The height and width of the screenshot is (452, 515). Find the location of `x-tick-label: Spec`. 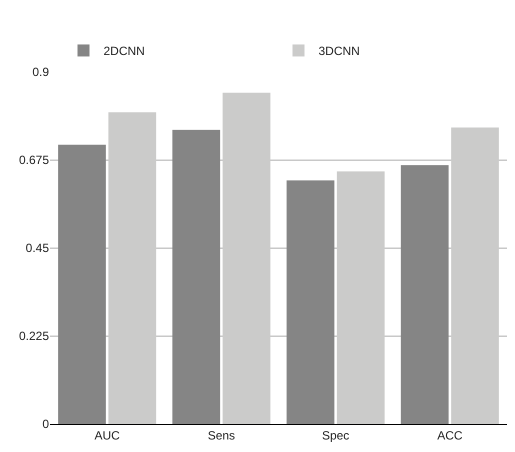

x-tick-label: Spec is located at coordinates (336, 435).